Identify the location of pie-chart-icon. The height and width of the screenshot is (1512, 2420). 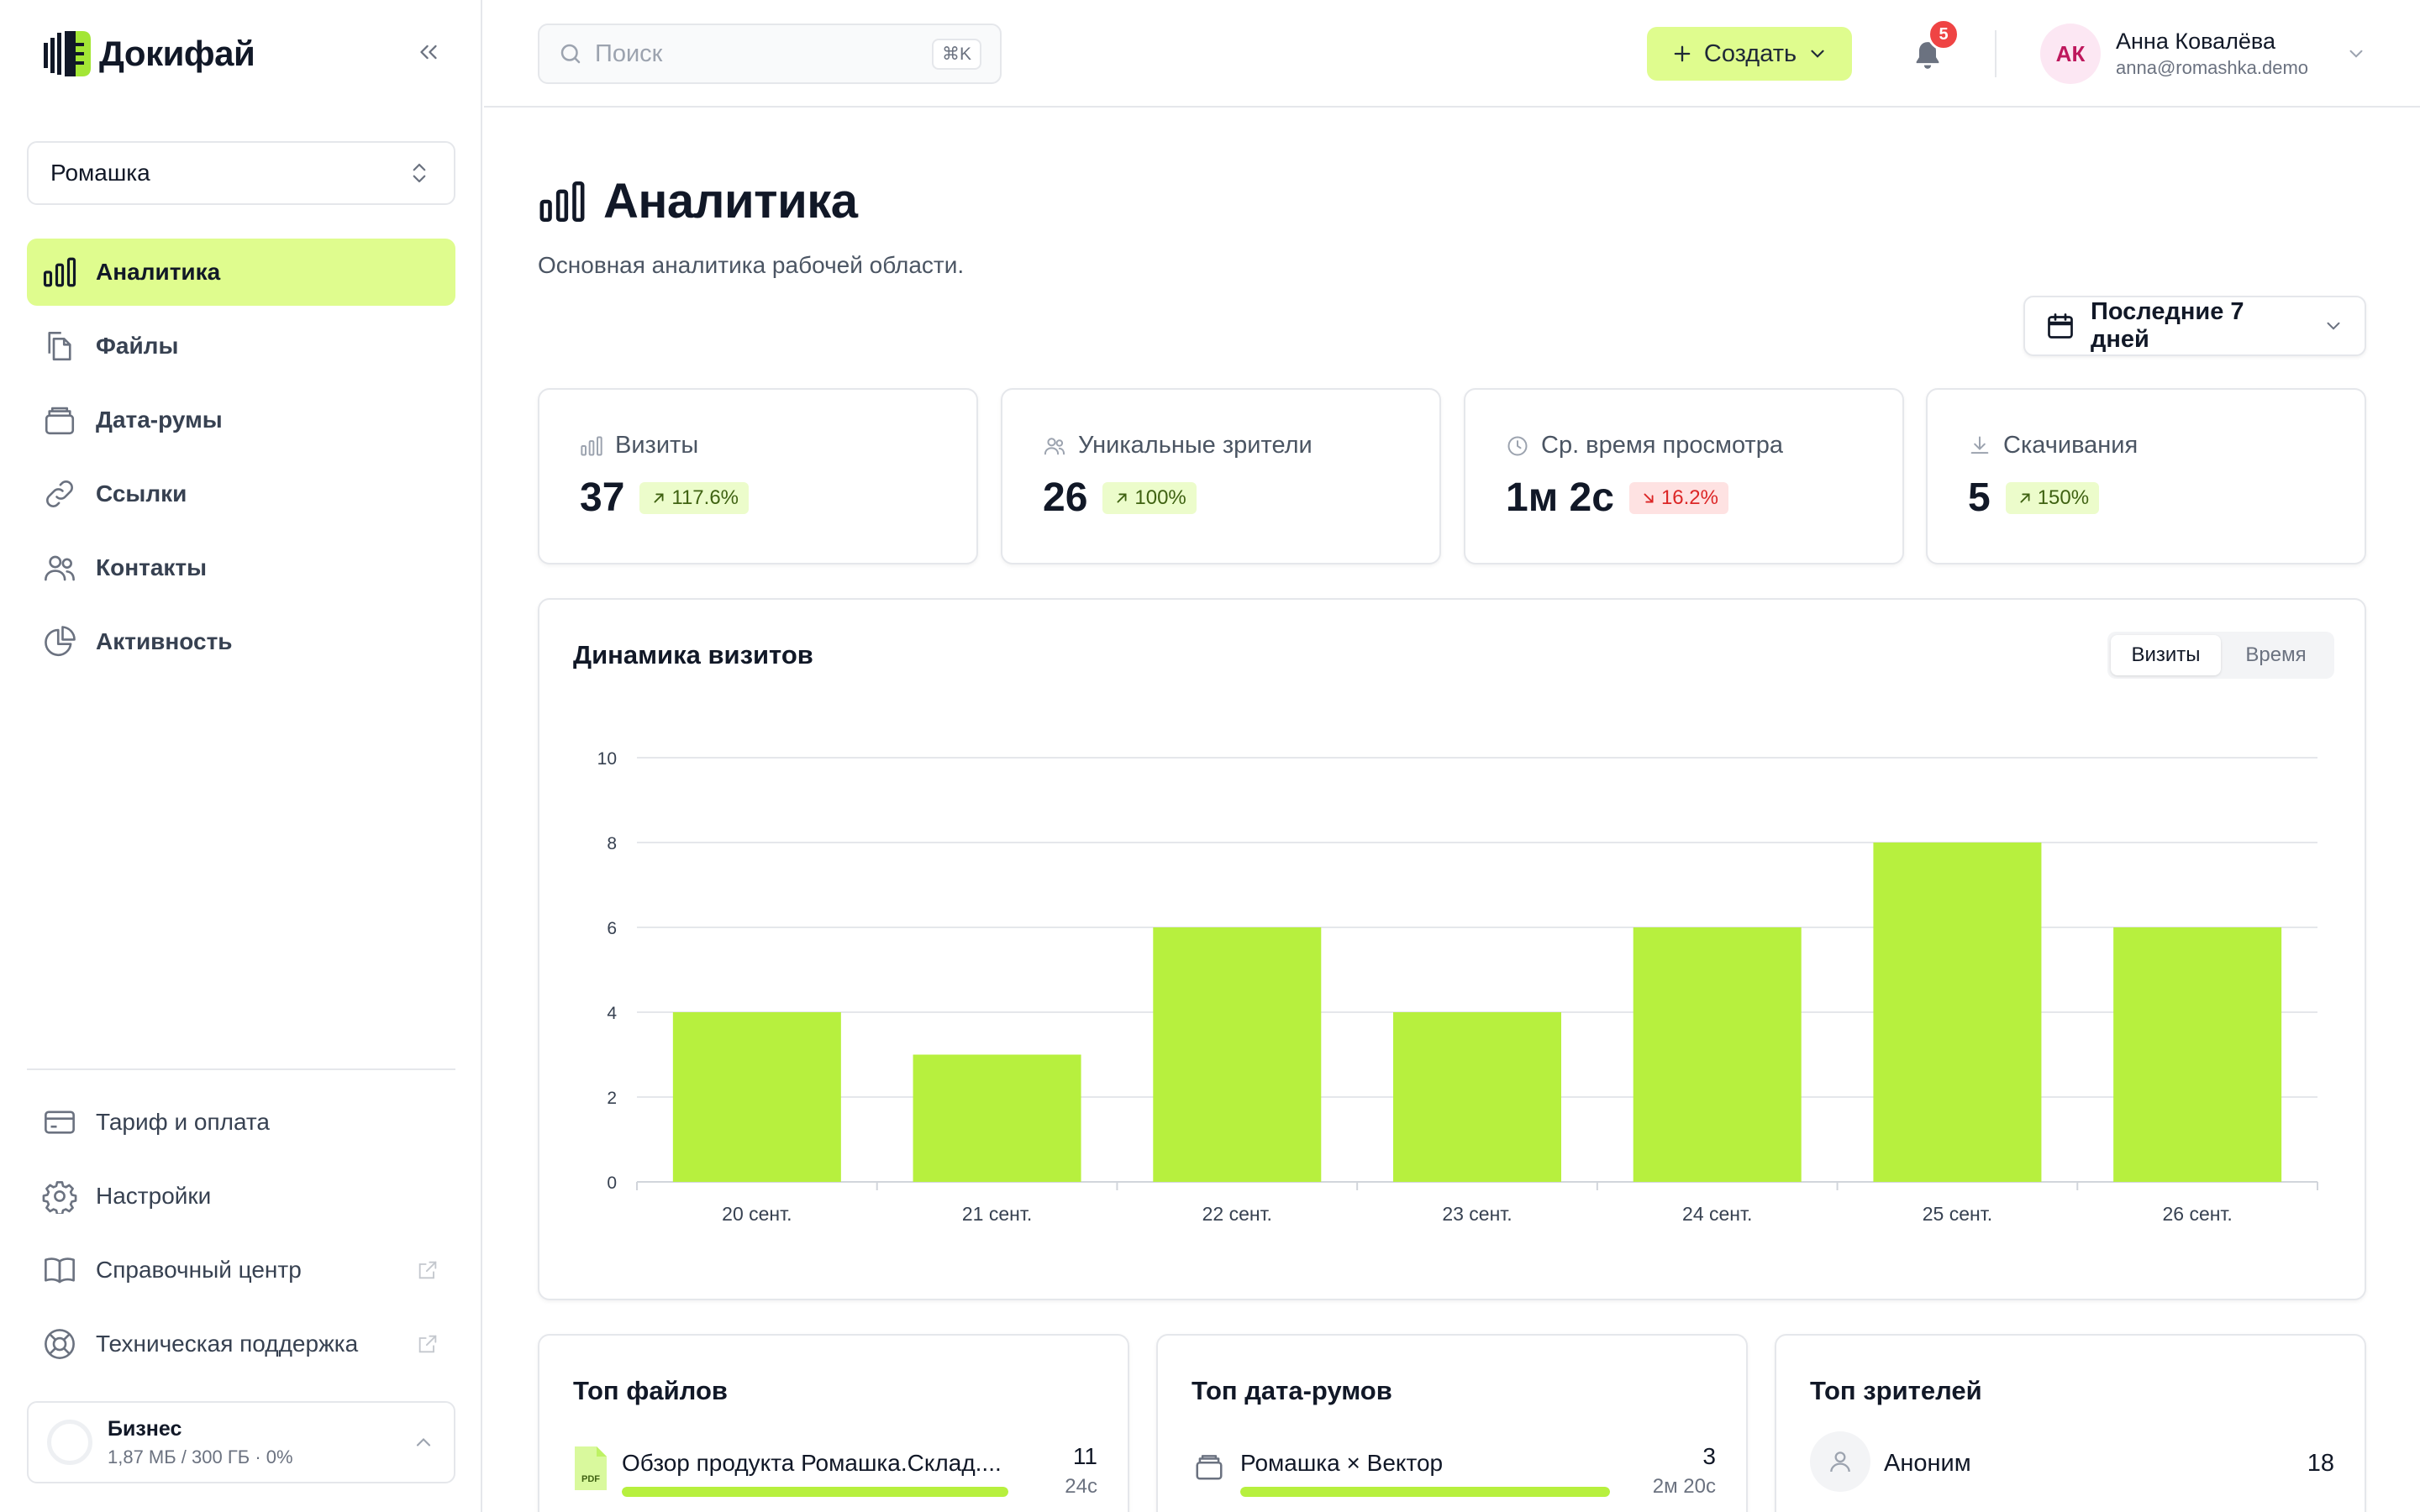
(60, 641).